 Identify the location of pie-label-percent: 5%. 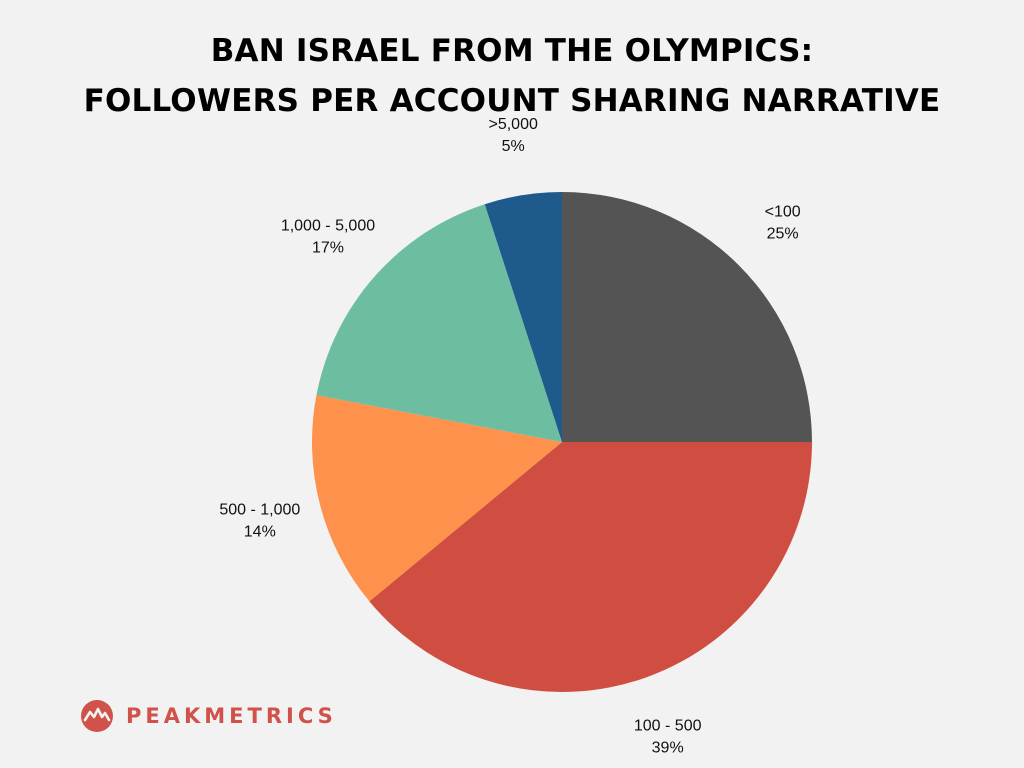
(513, 146).